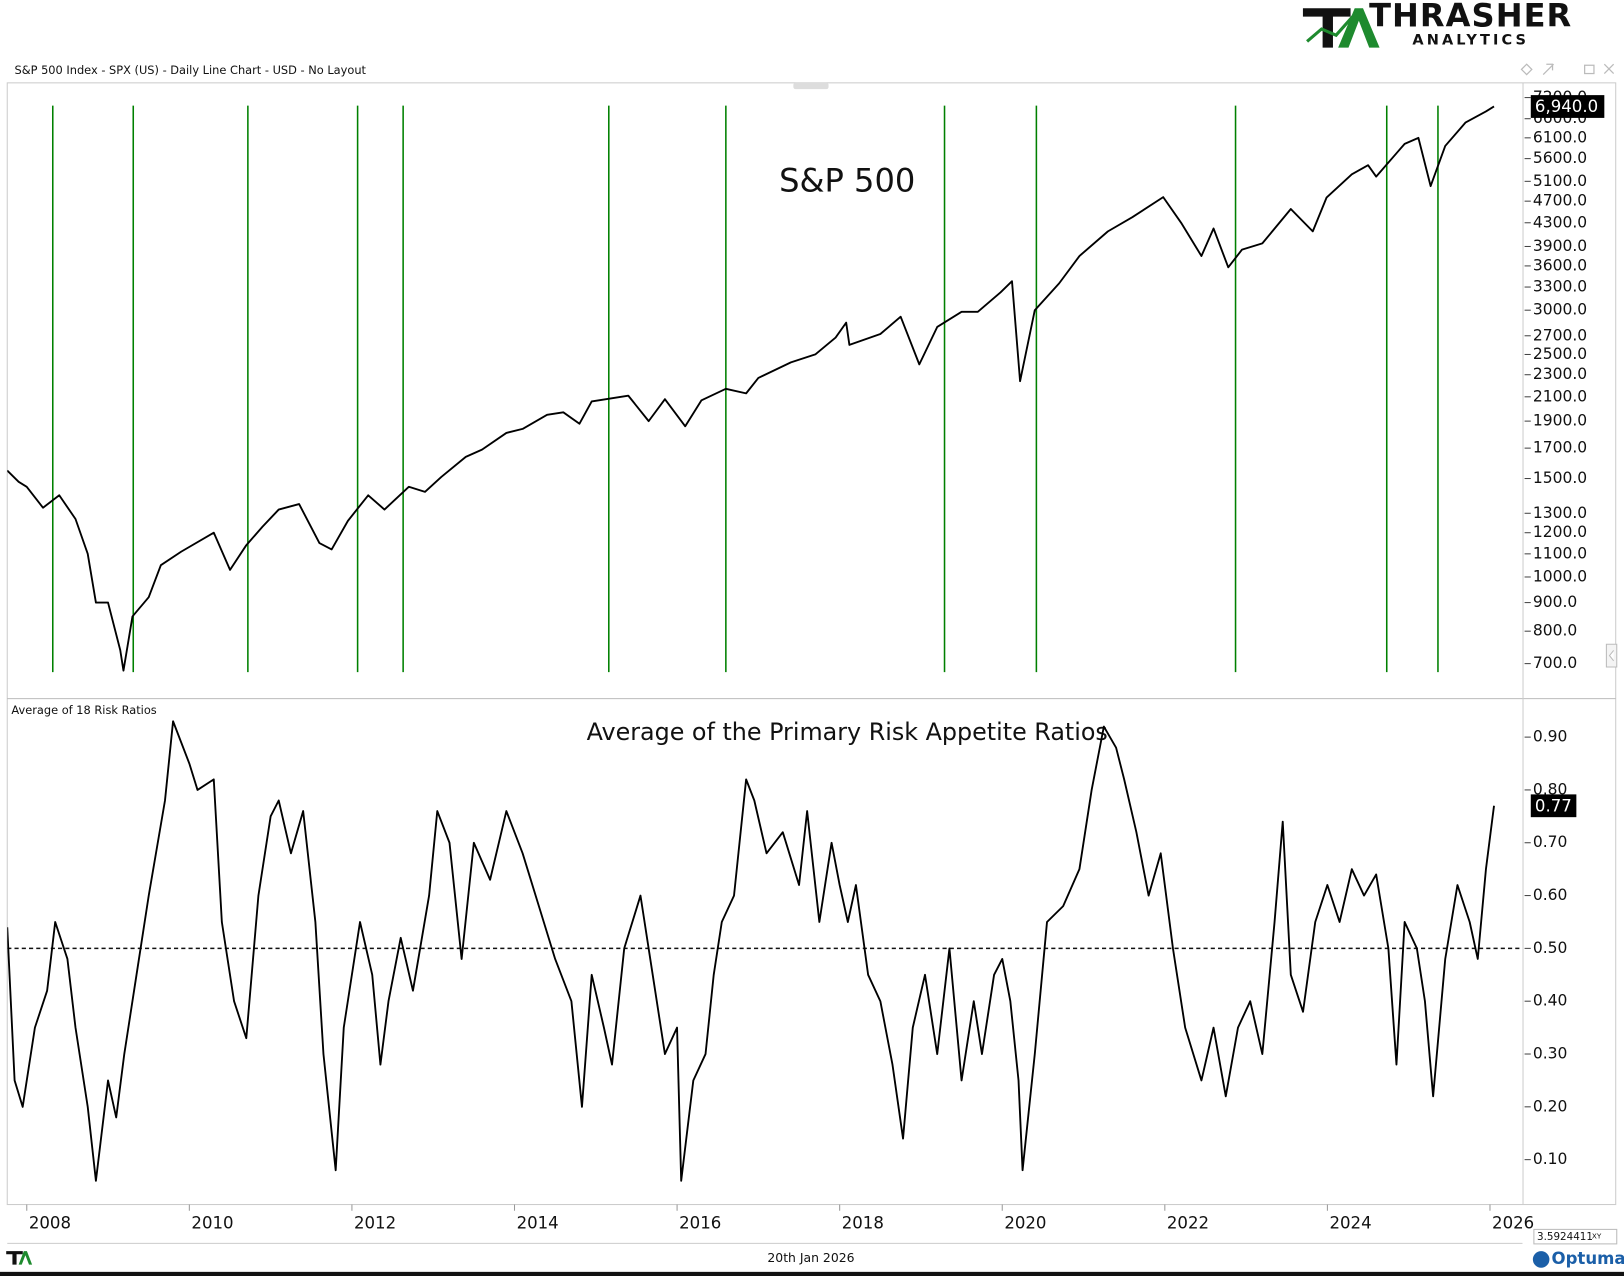 The image size is (1624, 1276). I want to click on y-tick-label: 3600.0, so click(1560, 265).